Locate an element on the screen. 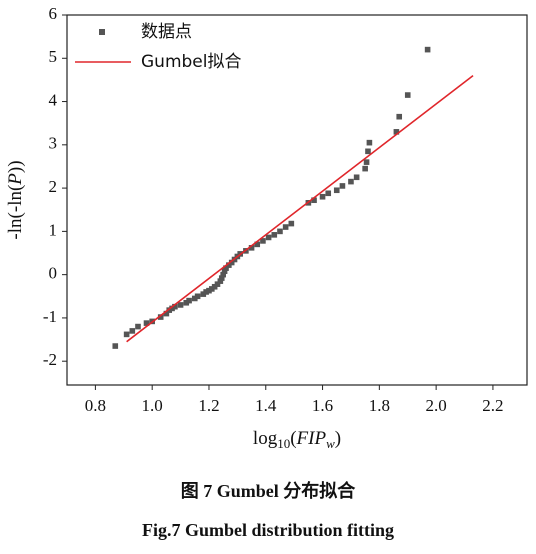 The width and height of the screenshot is (536, 554). y-axis-label: -ln(-ln(P)) is located at coordinates (15, 199).